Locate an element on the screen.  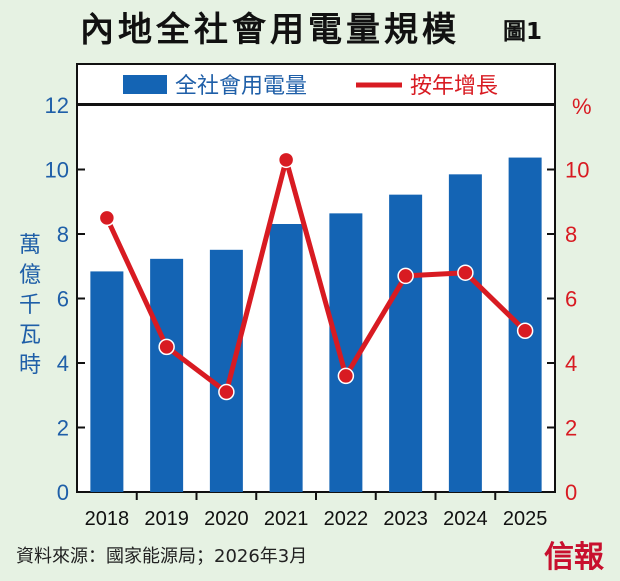
growth-point-2020 is located at coordinates (226, 392).